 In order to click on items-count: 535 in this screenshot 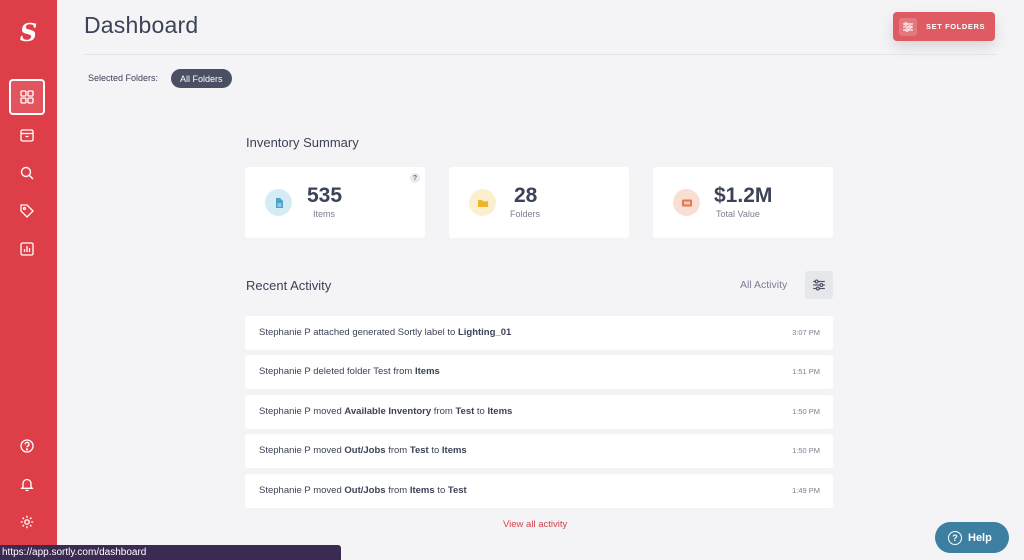, I will do `click(325, 195)`.